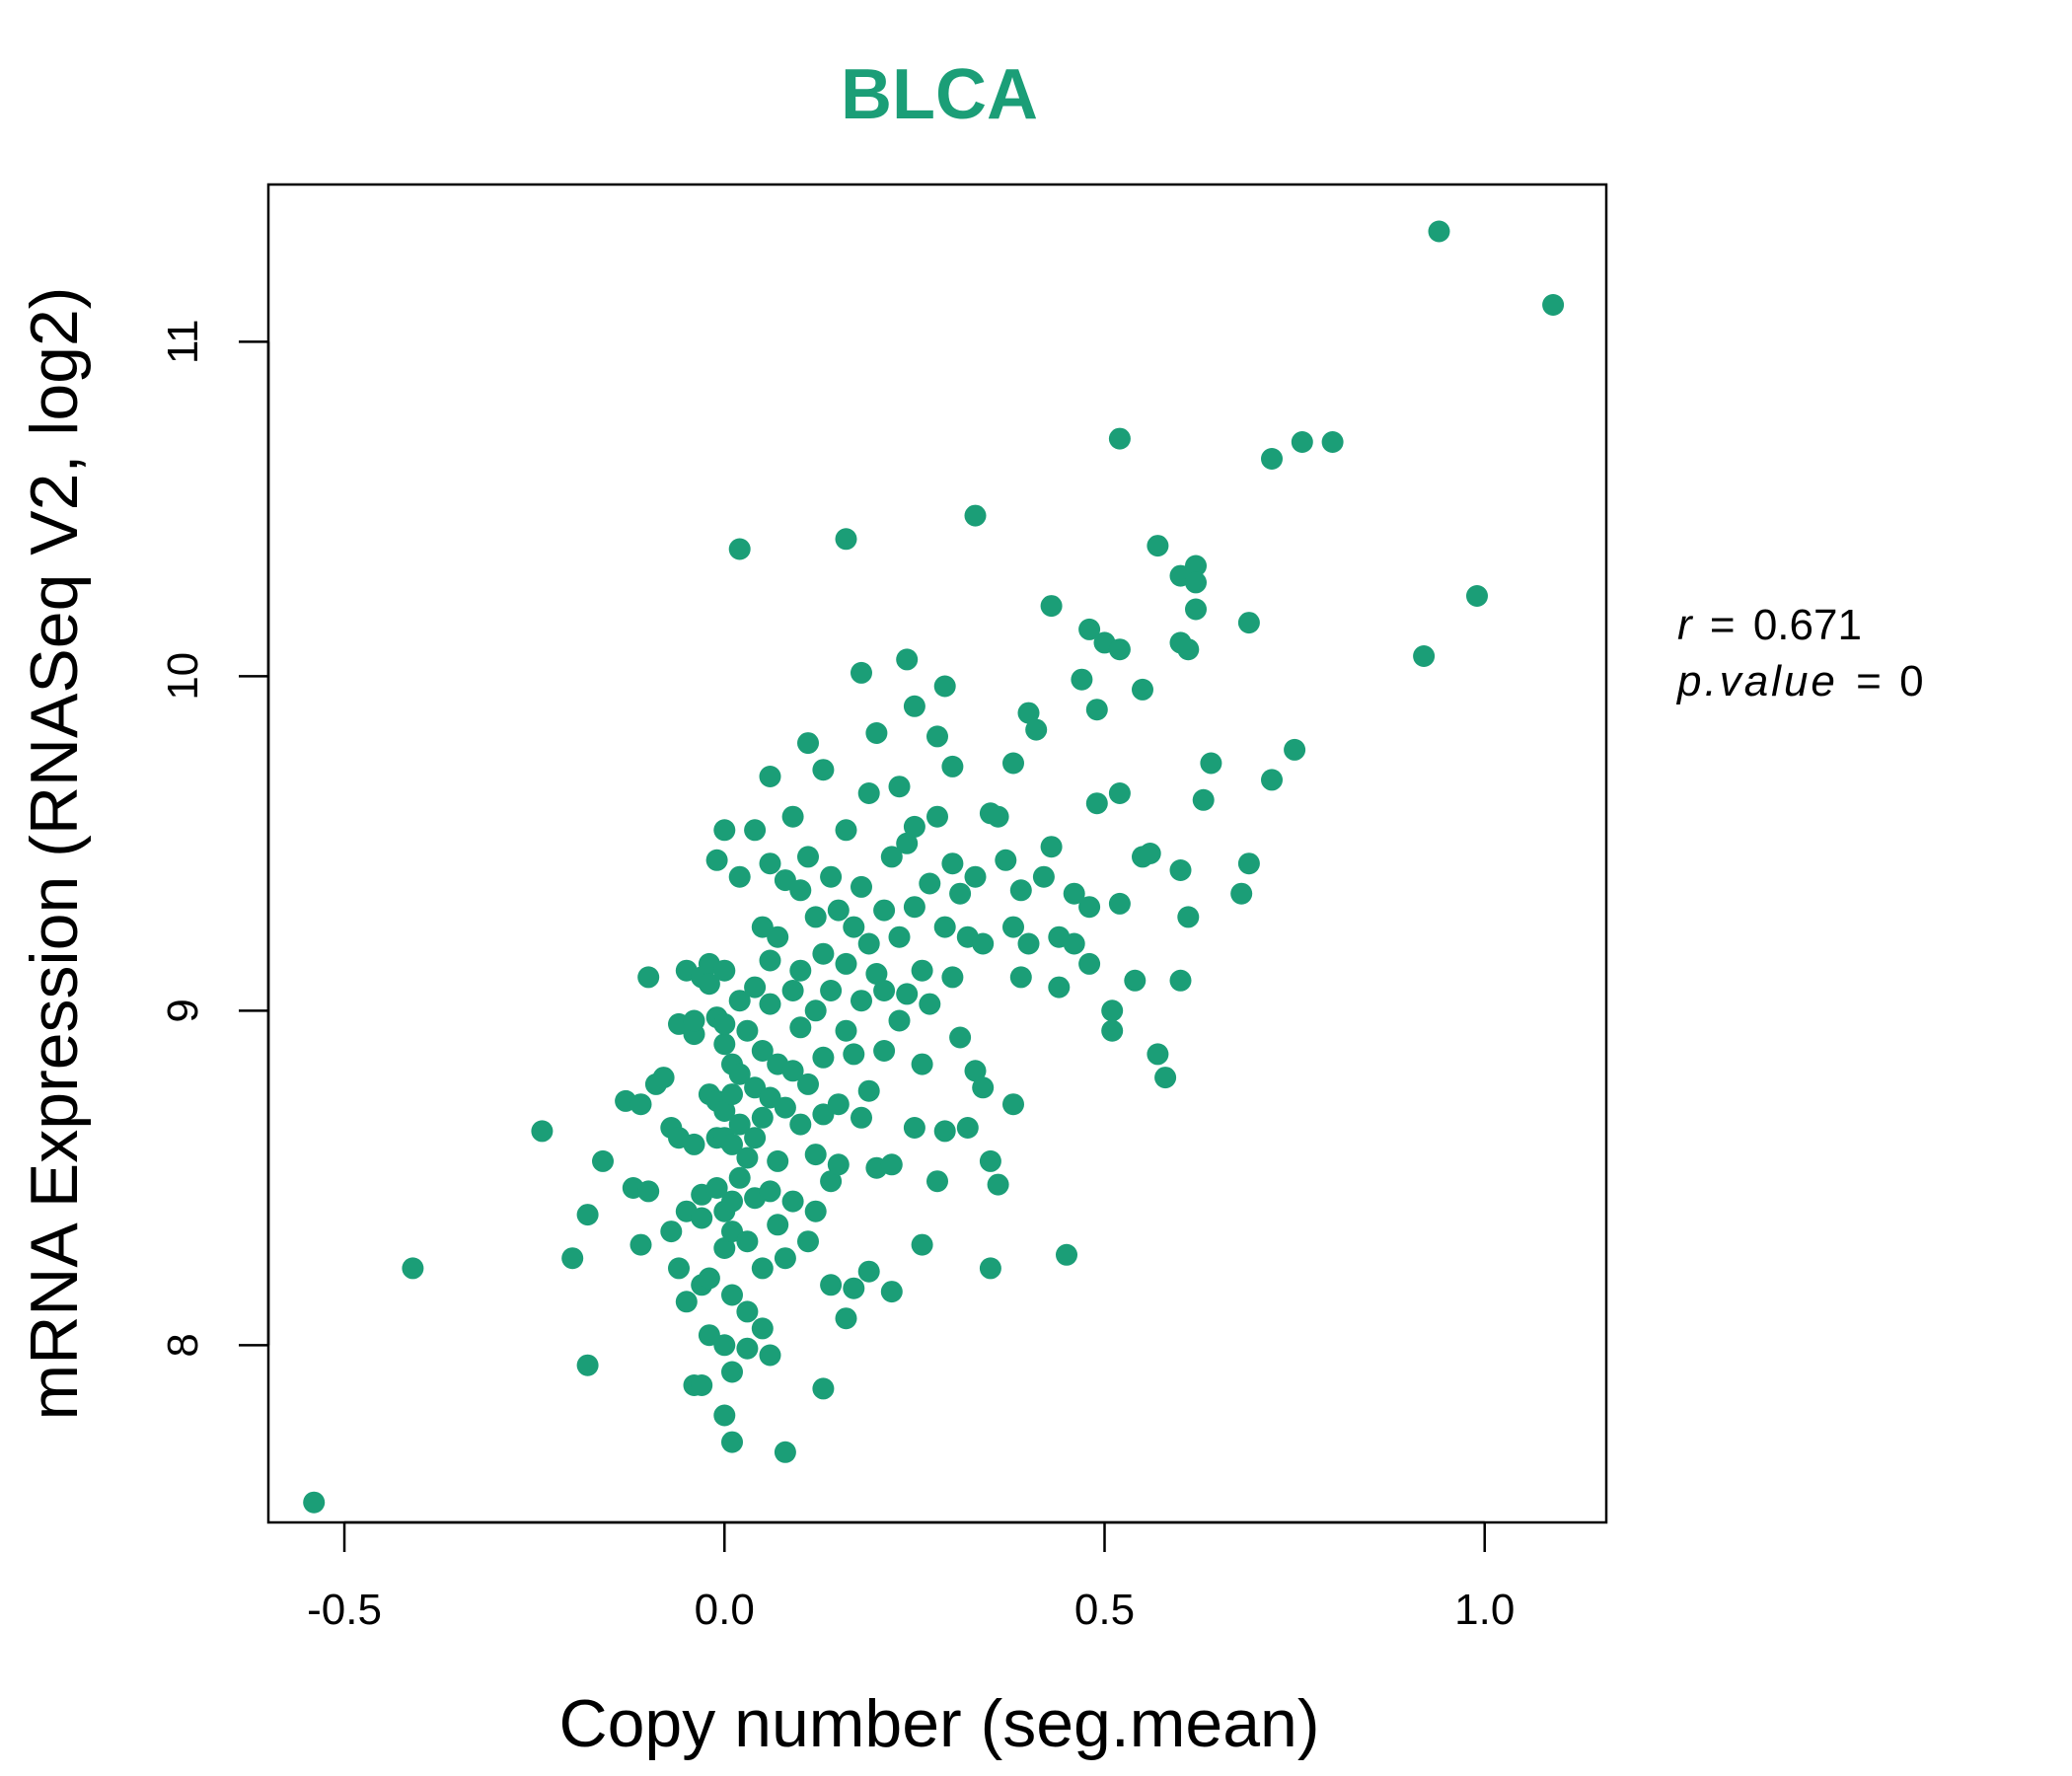 The height and width of the screenshot is (1776, 2072). Describe the element at coordinates (183, 677) in the screenshot. I see `y-tick-label: 10` at that location.